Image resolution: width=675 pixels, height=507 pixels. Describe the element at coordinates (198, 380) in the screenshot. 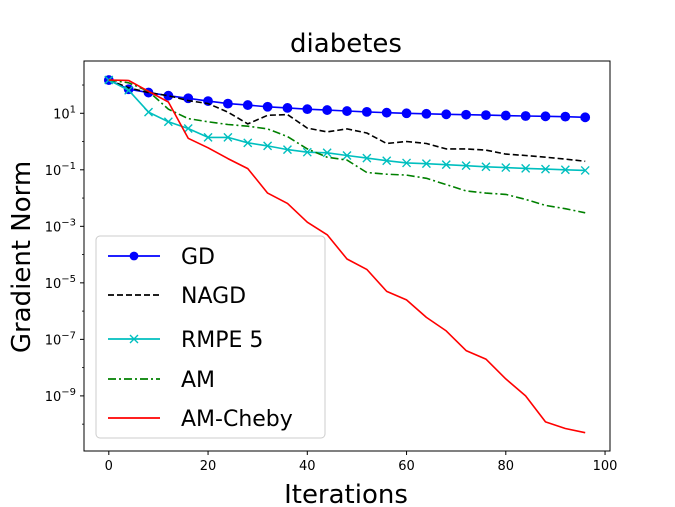

I see `legend-label-am: AM` at that location.